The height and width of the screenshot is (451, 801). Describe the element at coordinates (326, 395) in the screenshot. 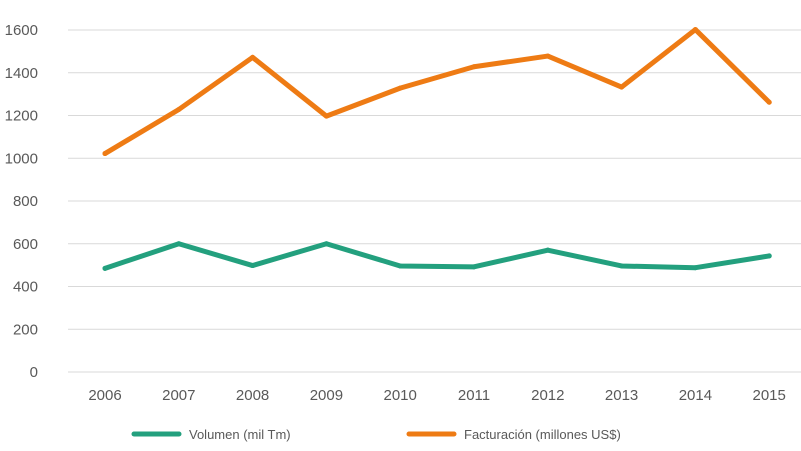

I see `x-tick-label: 2009` at that location.